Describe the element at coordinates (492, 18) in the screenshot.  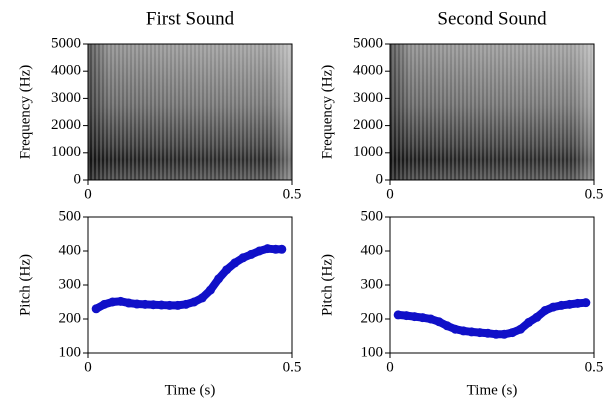
I see `chart-title: Second Sound` at that location.